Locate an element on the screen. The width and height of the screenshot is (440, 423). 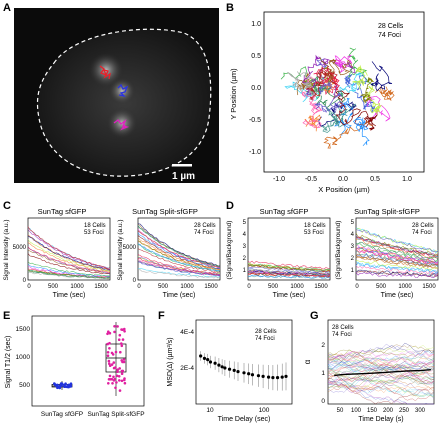
c-right-info-2: 74 Foci is located at coordinates (204, 233).